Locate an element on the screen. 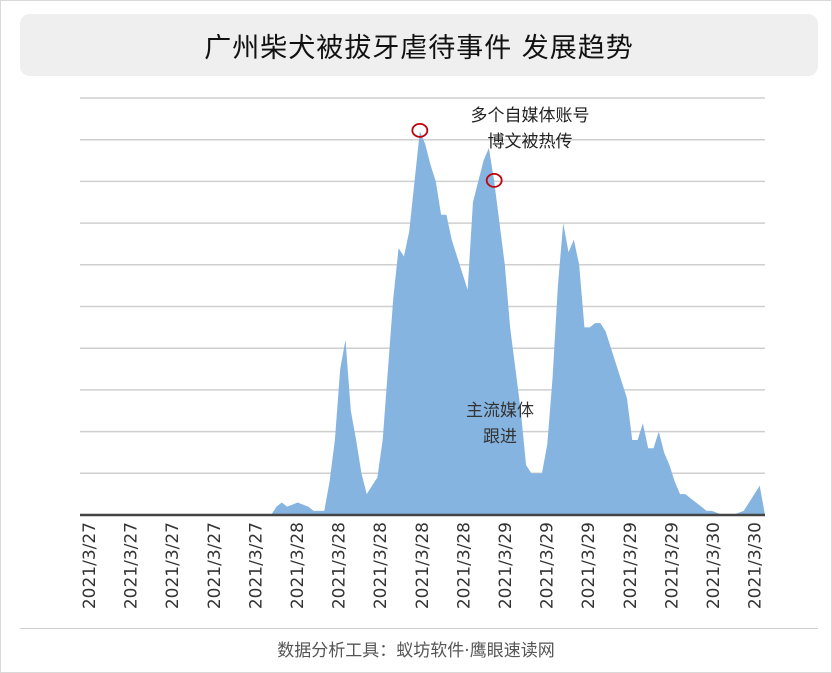 The image size is (832, 673). annotation-self-media-line-2: 博文被热传 is located at coordinates (530, 142).